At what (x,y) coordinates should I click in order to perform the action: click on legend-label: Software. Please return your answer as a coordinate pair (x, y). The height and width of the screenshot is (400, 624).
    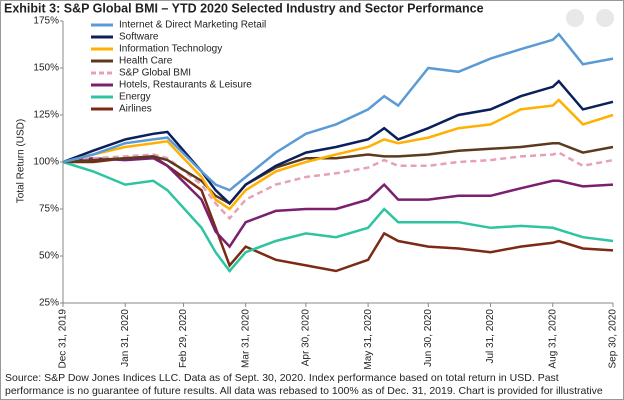
    Looking at the image, I should click on (139, 37).